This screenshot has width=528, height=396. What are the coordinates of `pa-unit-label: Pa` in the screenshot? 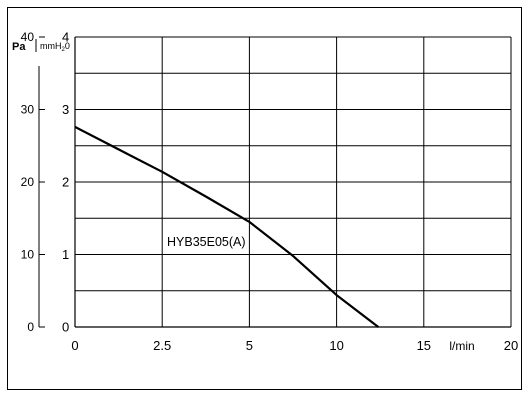 It's located at (19, 47).